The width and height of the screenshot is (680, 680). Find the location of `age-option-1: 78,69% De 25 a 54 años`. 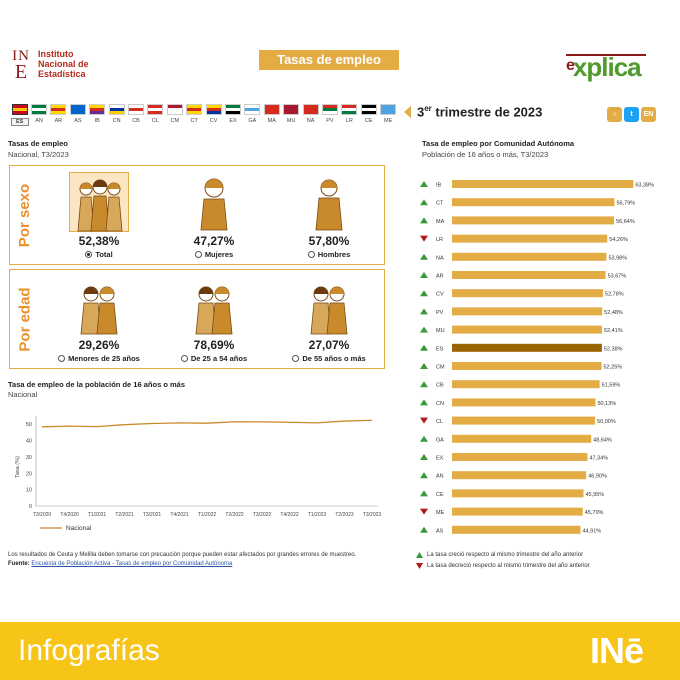

age-option-1: 78,69% De 25 a 54 años is located at coordinates (214, 319).